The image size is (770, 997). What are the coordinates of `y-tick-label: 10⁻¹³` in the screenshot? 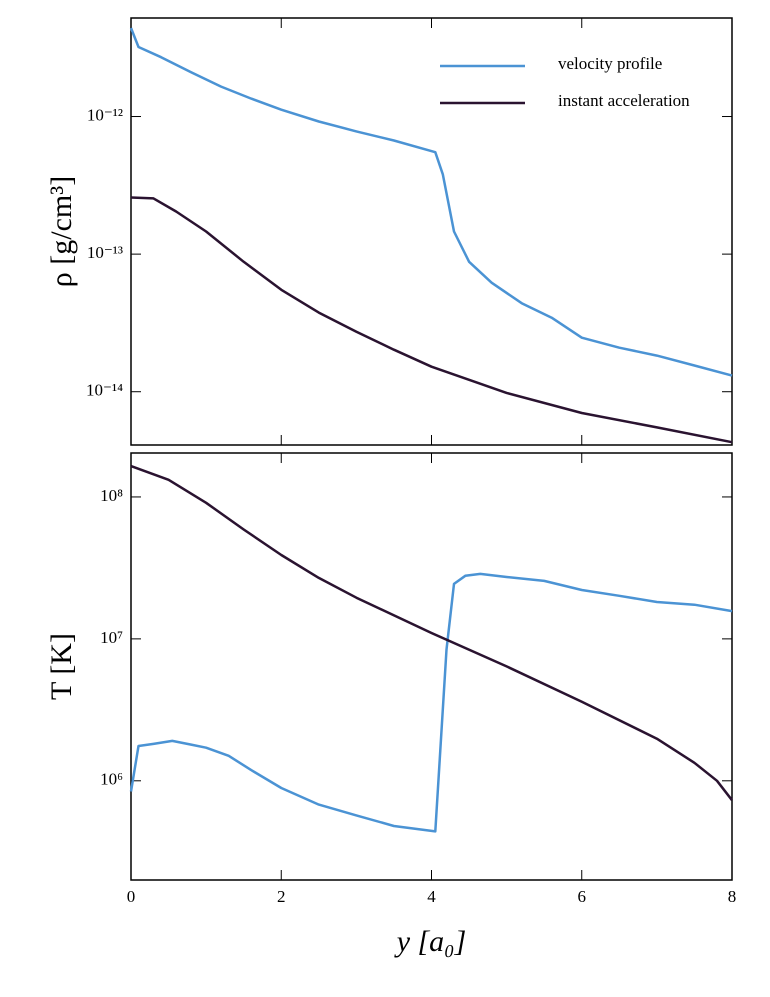 It's located at (105, 252).